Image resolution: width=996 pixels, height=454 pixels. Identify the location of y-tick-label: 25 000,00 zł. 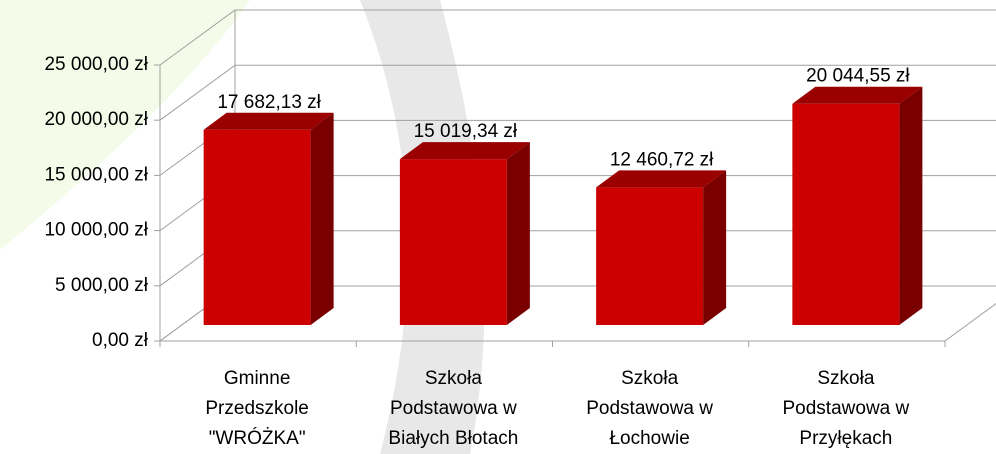
(96, 64).